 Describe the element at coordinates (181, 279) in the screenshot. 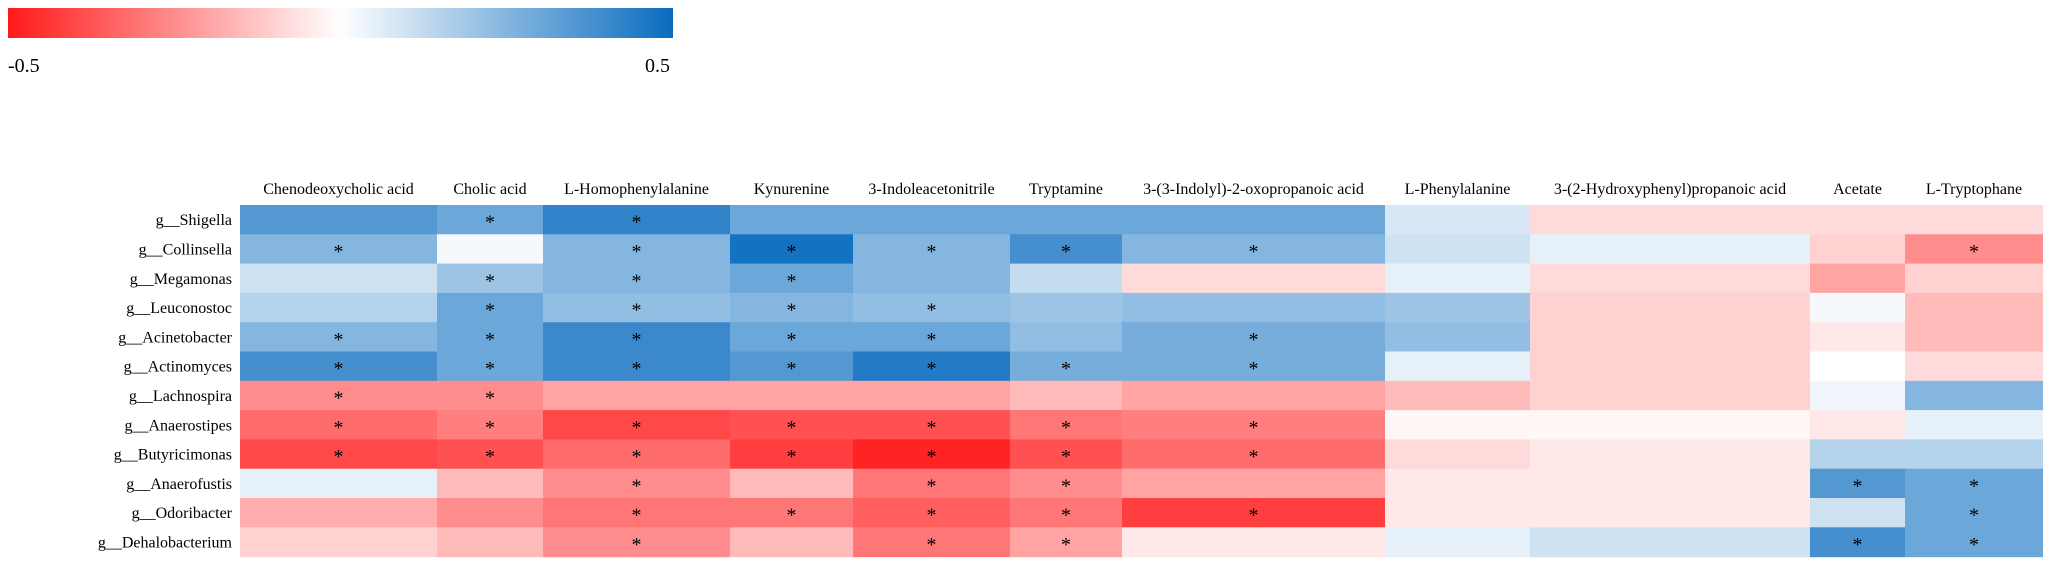

I see `row-label: g__Megamonas` at that location.